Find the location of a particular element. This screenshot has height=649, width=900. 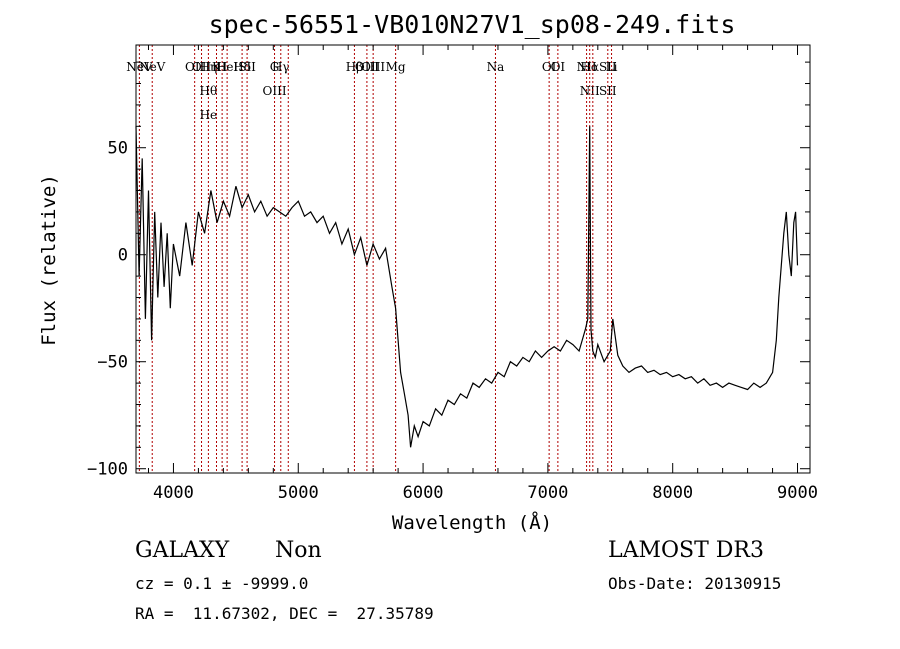

redshift-label: cz = 0.1 ± -9999.0 is located at coordinates (222, 583).